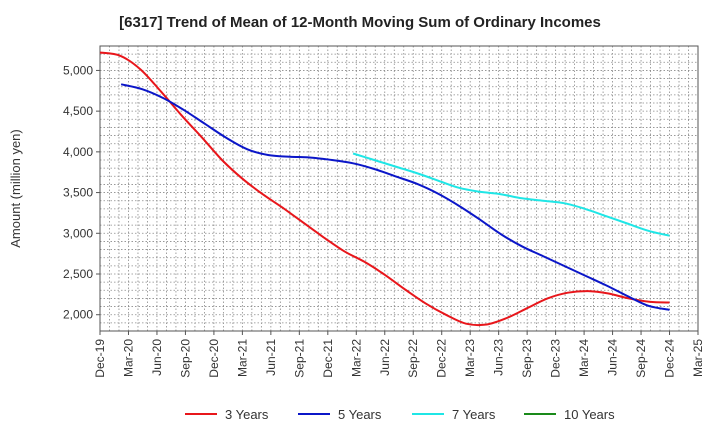  What do you see at coordinates (698, 358) in the screenshot?
I see `x-tick-label: Mar-25` at bounding box center [698, 358].